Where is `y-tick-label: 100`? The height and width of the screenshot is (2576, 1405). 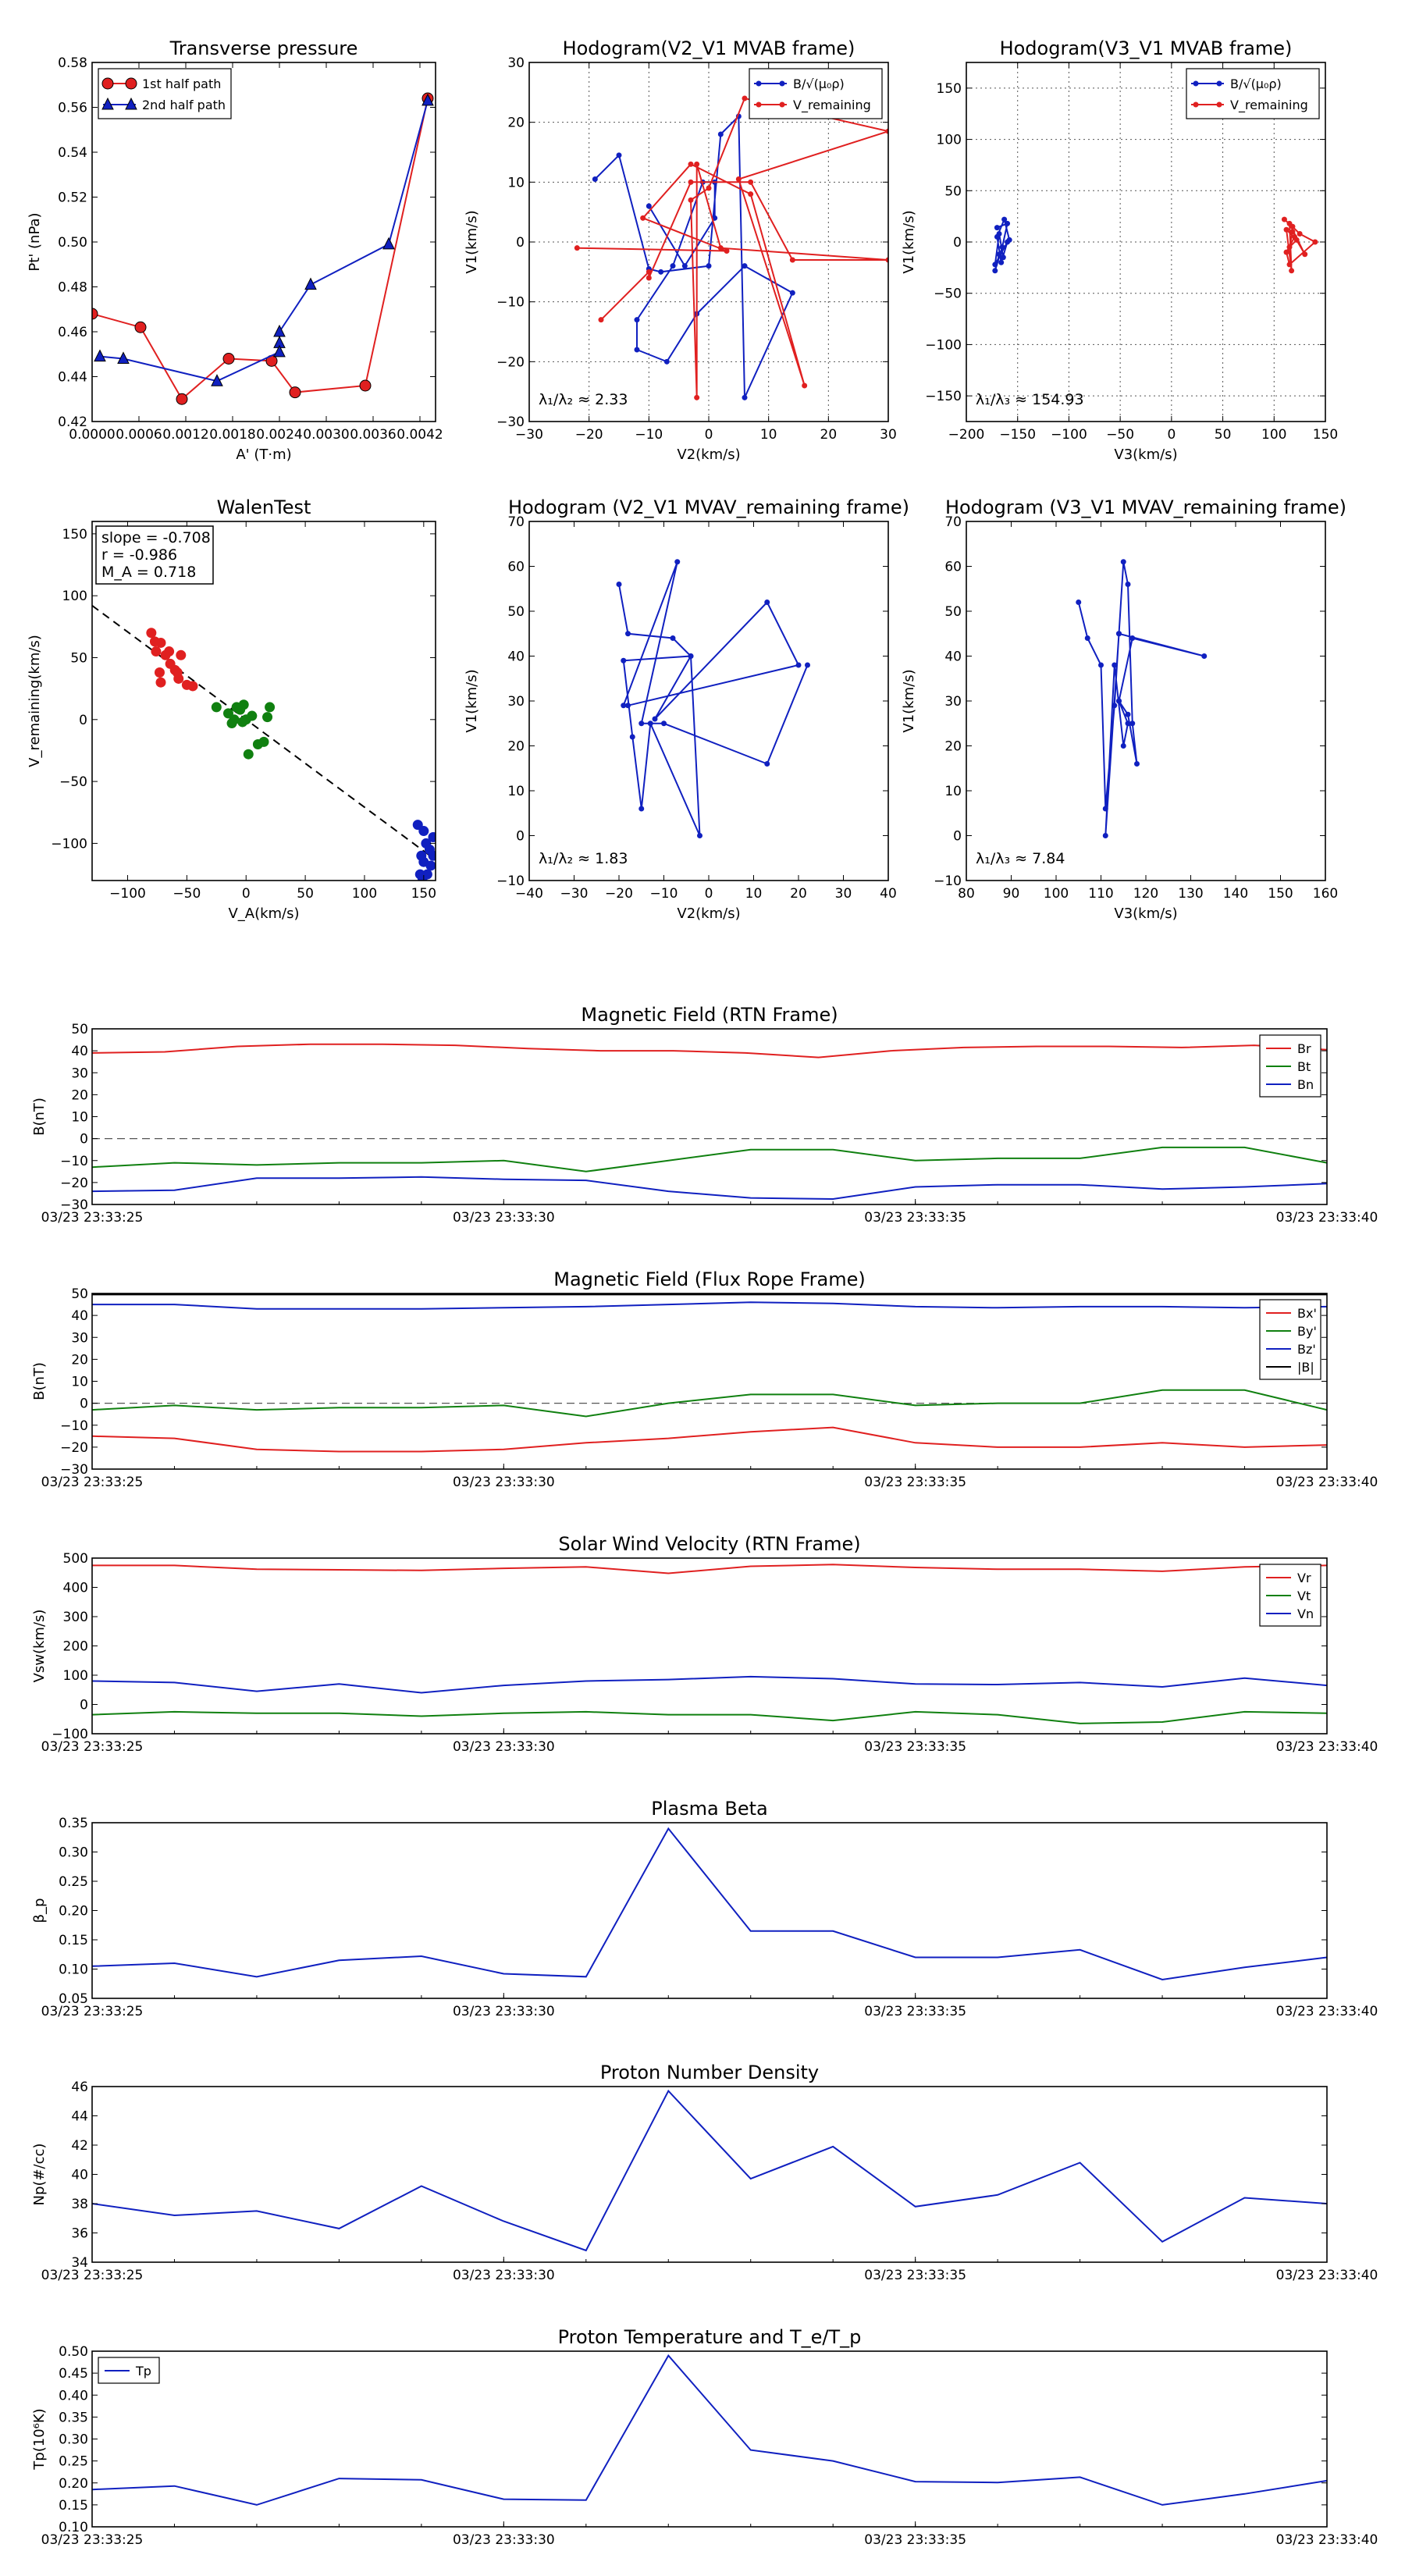 y-tick-label: 100 is located at coordinates (950, 140).